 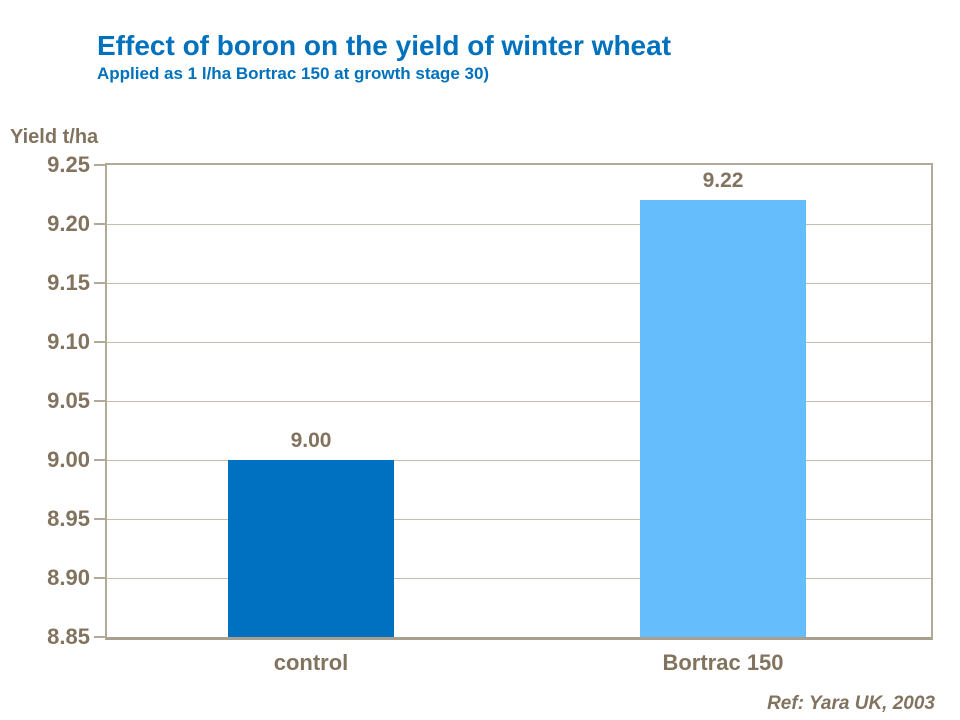 I want to click on y-tick-label: 8.95, so click(x=68, y=518).